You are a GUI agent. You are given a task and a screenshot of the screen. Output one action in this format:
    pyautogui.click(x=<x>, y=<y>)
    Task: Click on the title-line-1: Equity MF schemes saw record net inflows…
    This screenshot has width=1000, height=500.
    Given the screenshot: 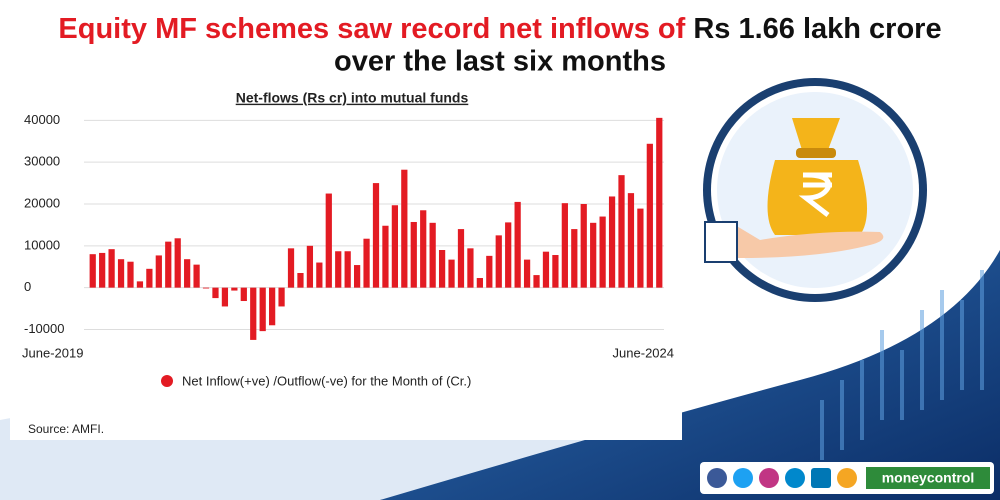 What is the action you would take?
    pyautogui.click(x=499, y=29)
    